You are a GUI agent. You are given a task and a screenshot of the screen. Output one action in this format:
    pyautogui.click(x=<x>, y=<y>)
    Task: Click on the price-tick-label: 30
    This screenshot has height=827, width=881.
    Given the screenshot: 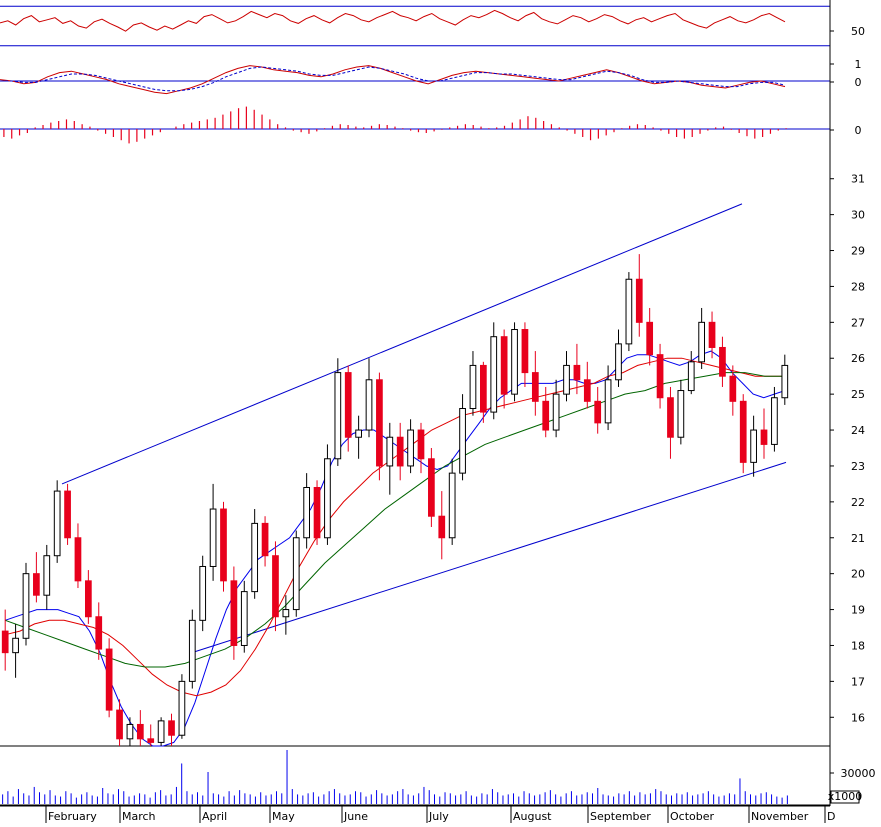 What is the action you would take?
    pyautogui.click(x=858, y=215)
    